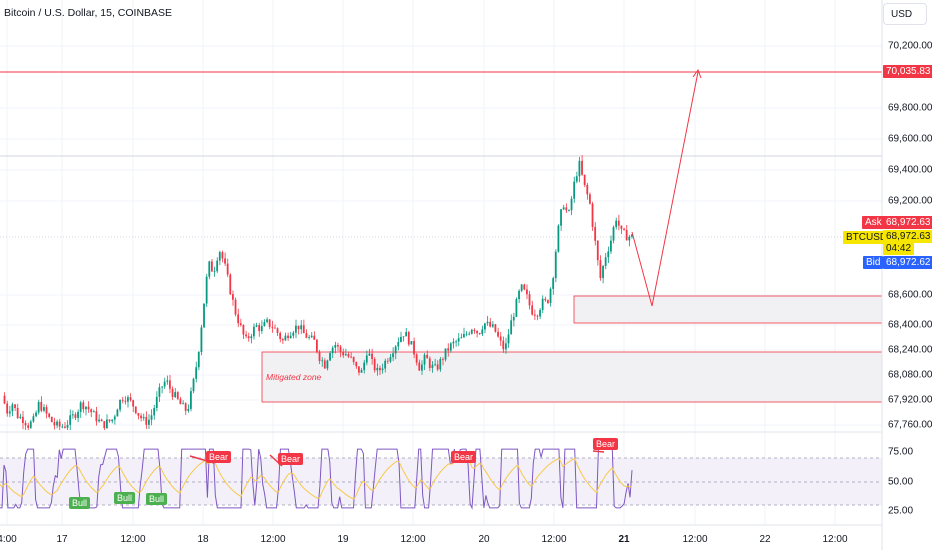 This screenshot has height=550, width=932. I want to click on price-label: 68,400.00, so click(910, 325).